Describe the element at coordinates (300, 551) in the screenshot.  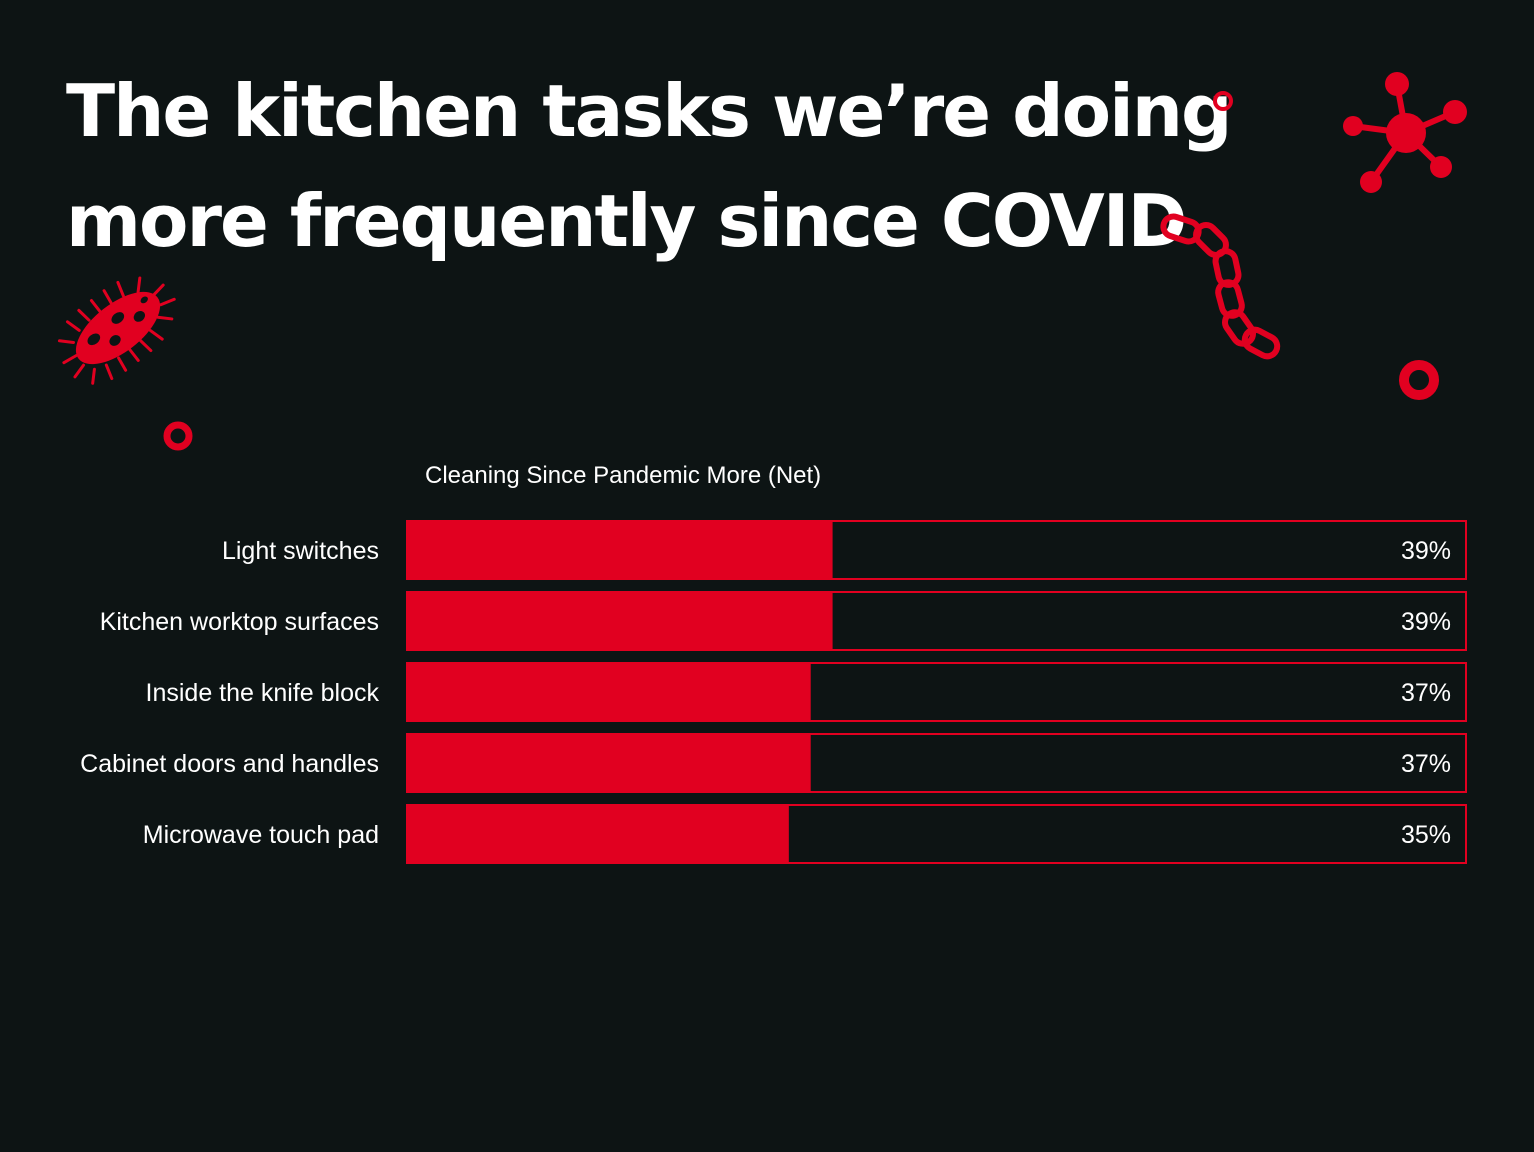
I see `category-label: Light switches` at that location.